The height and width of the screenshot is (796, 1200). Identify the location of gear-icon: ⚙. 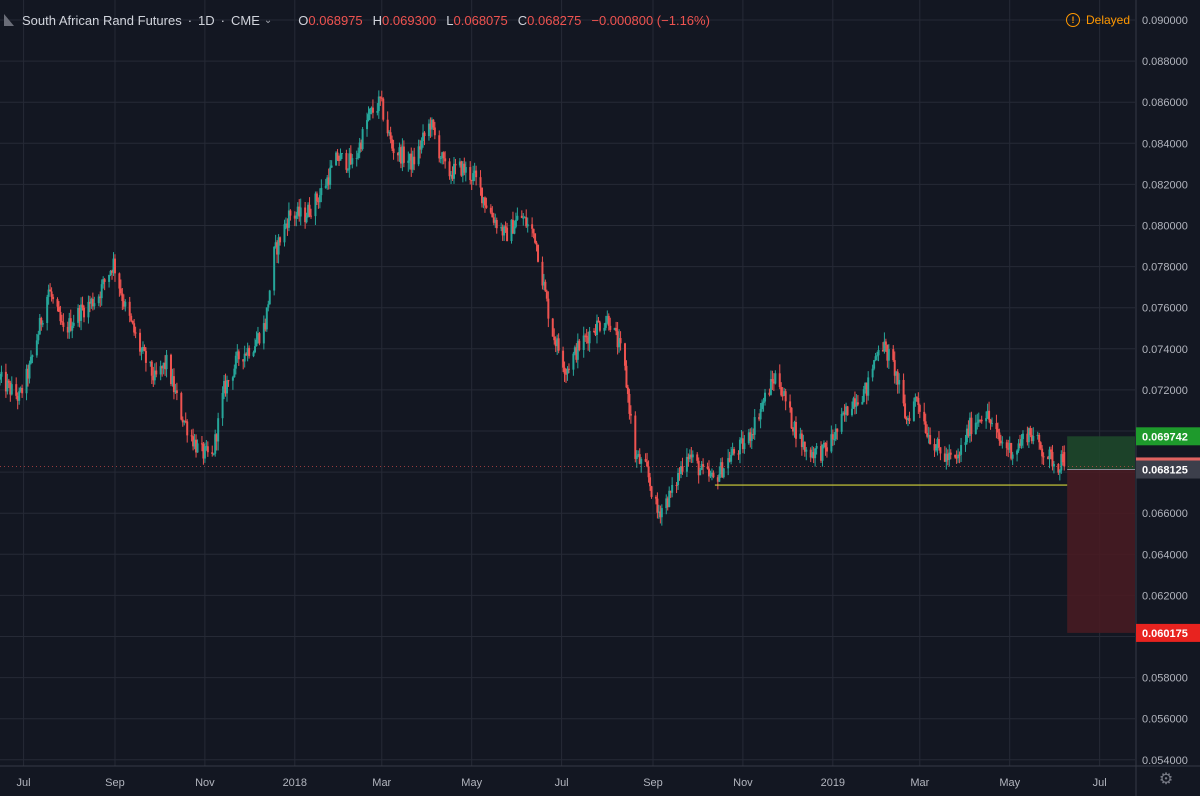
(1166, 779).